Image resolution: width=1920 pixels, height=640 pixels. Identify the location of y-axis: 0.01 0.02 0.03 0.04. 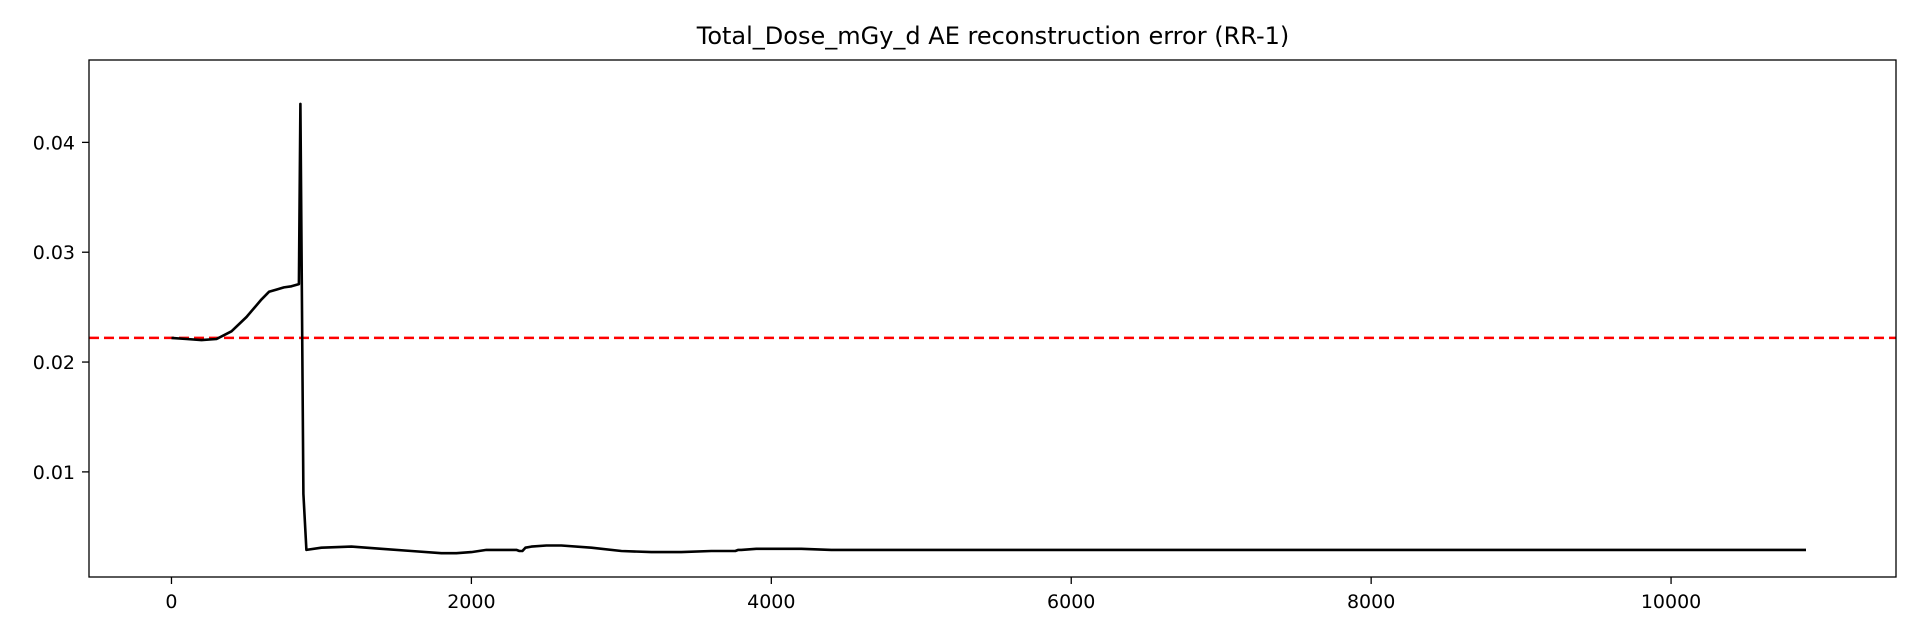
(61, 308).